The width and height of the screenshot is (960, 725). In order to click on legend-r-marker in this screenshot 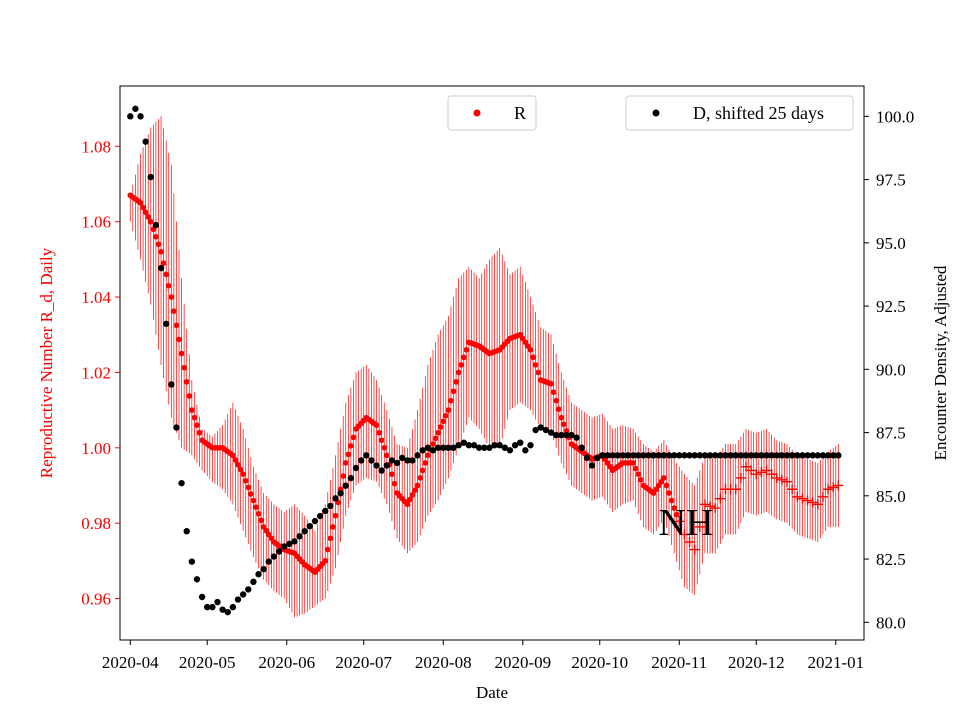, I will do `click(477, 113)`.